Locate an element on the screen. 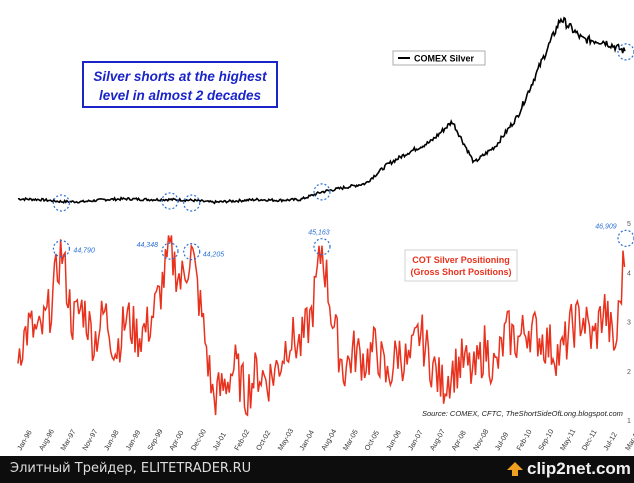 The height and width of the screenshot is (483, 634). right-tick-label: 2 is located at coordinates (629, 372).